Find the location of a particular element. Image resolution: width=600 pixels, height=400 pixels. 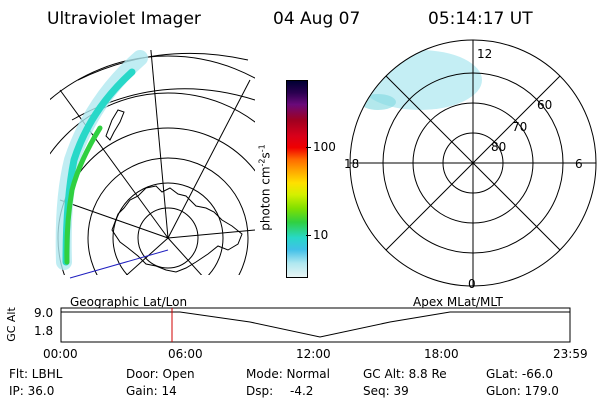

timeline-xtick-2: 12:00 is located at coordinates (313, 354).